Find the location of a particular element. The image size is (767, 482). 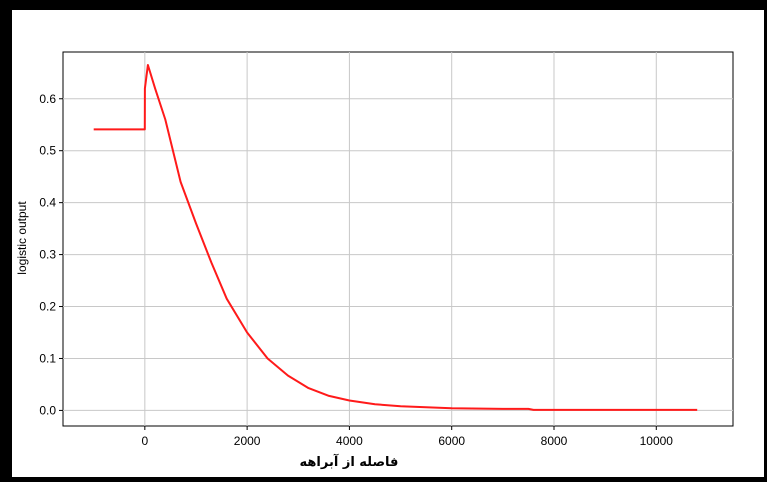

y-tick-label: 0.4 is located at coordinates (47, 203).